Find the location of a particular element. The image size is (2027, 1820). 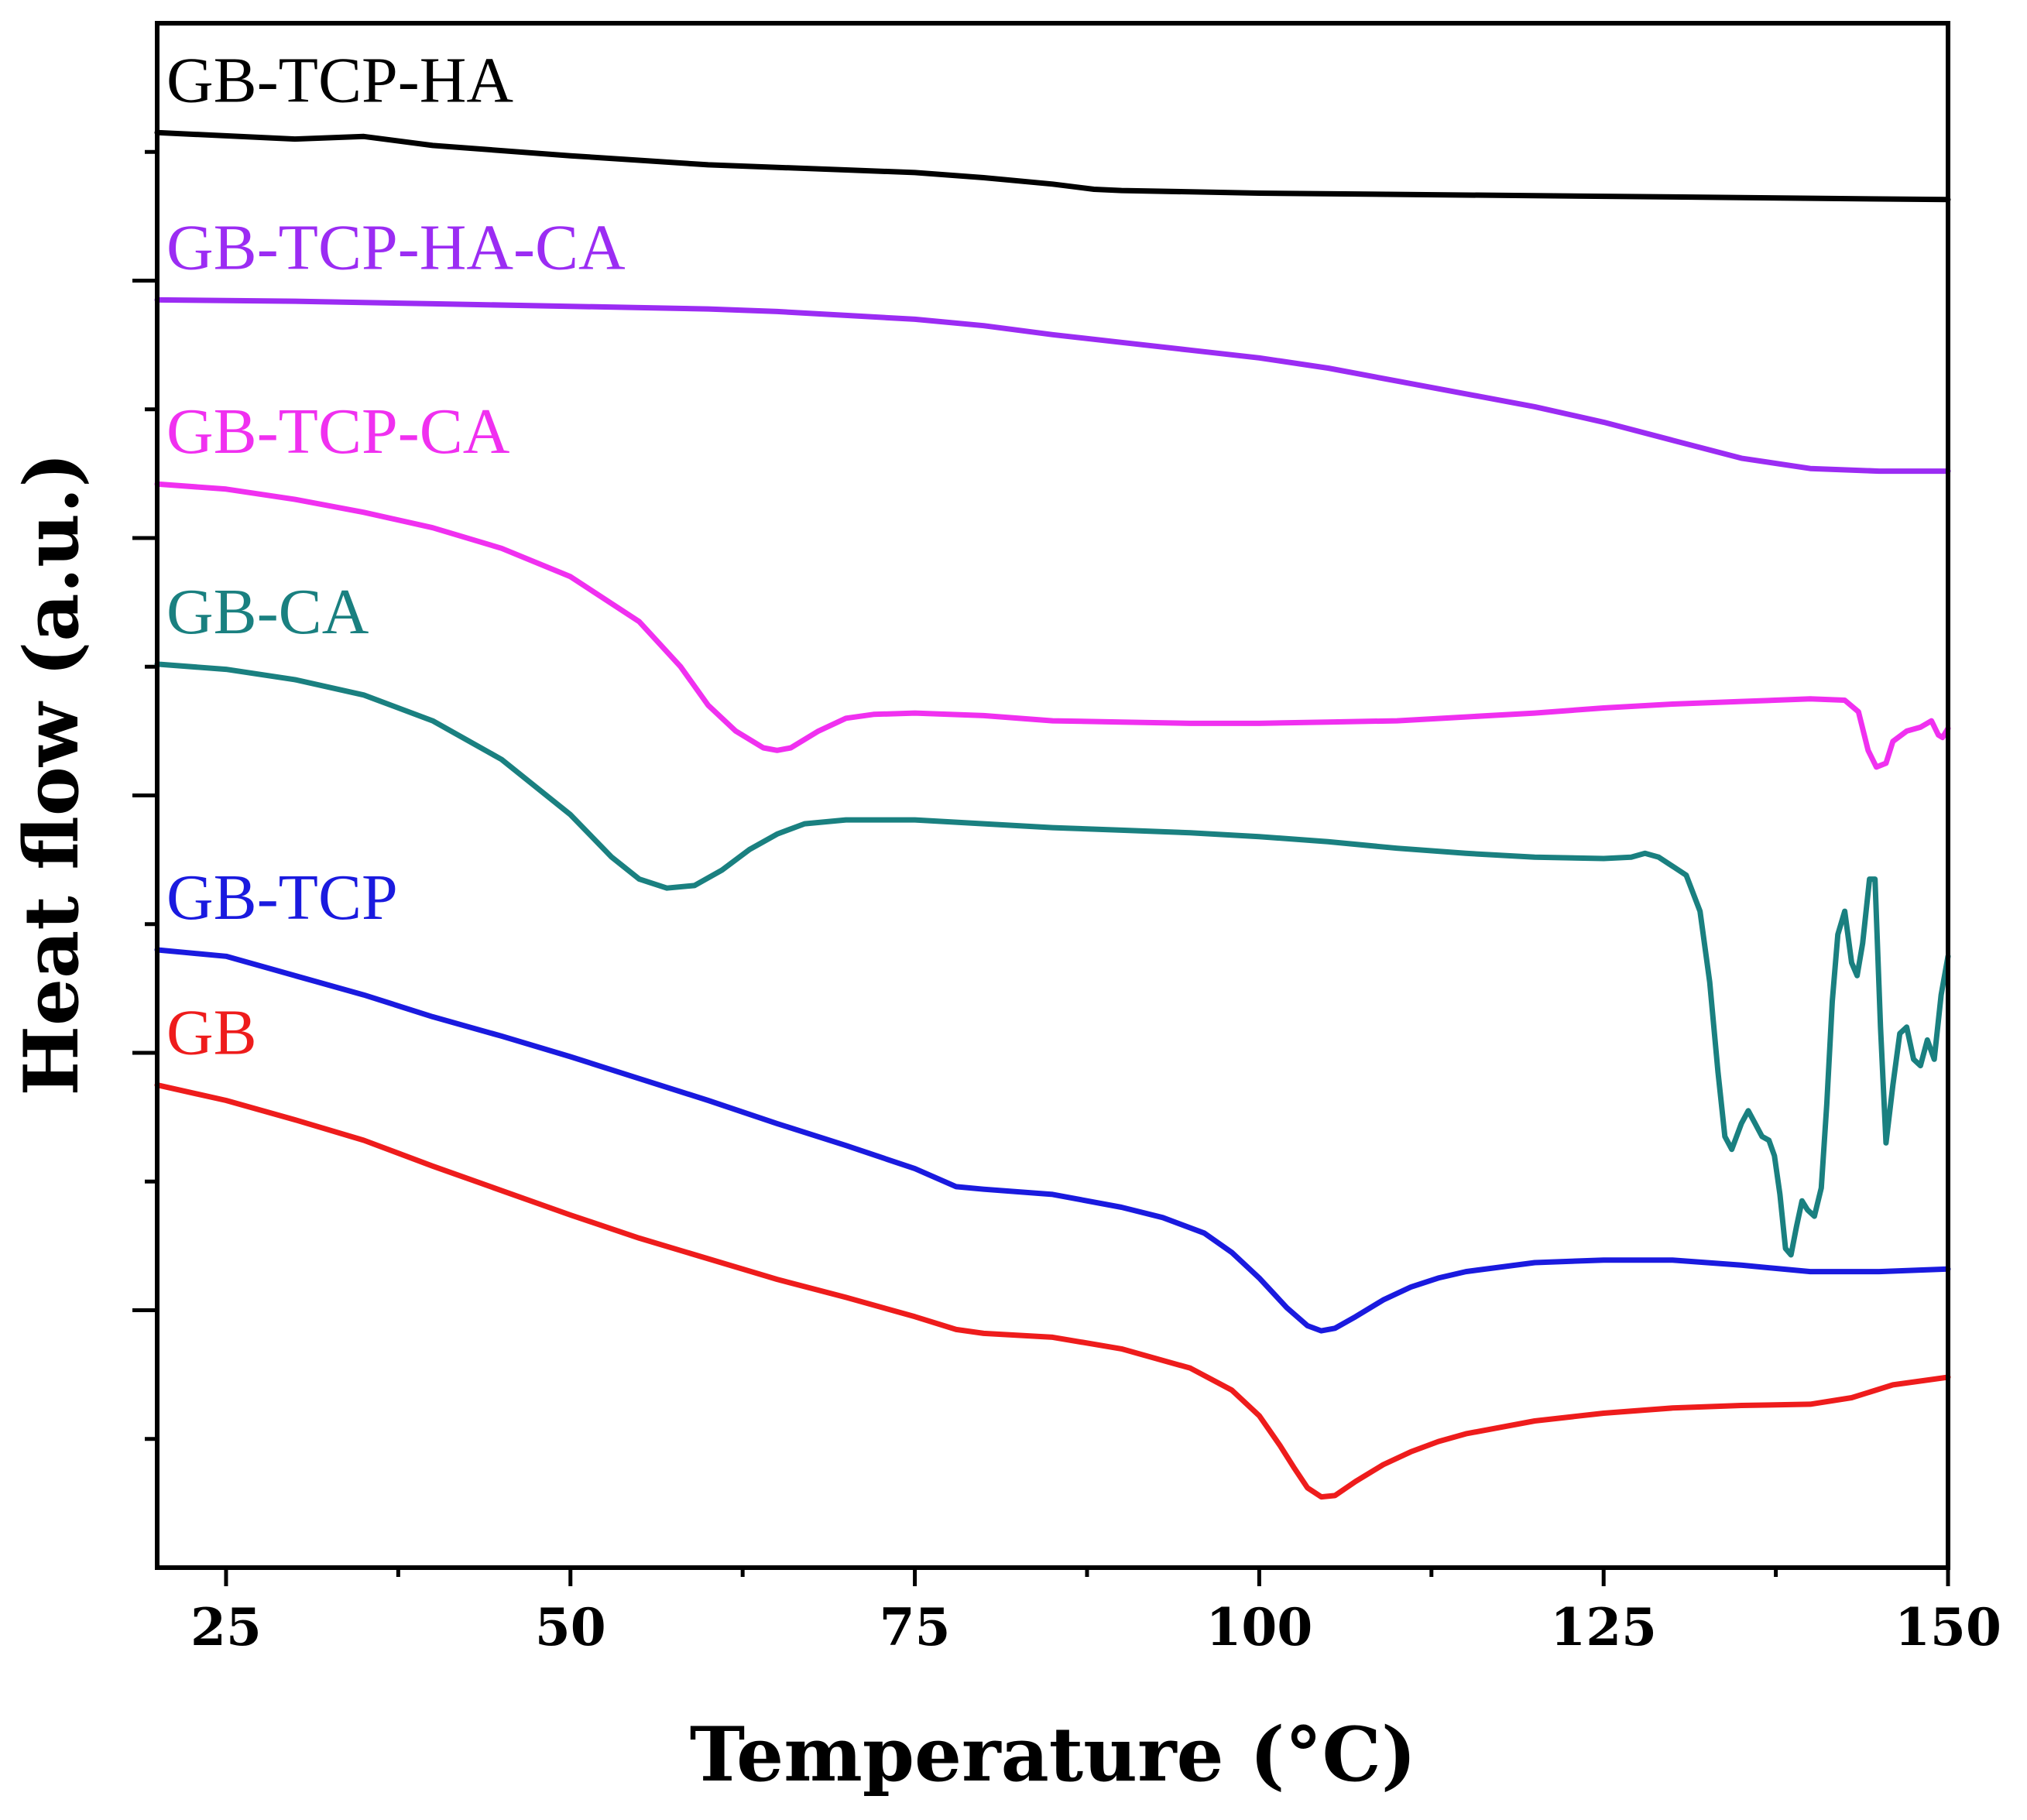

x-tick-label: 25 is located at coordinates (226, 1627).